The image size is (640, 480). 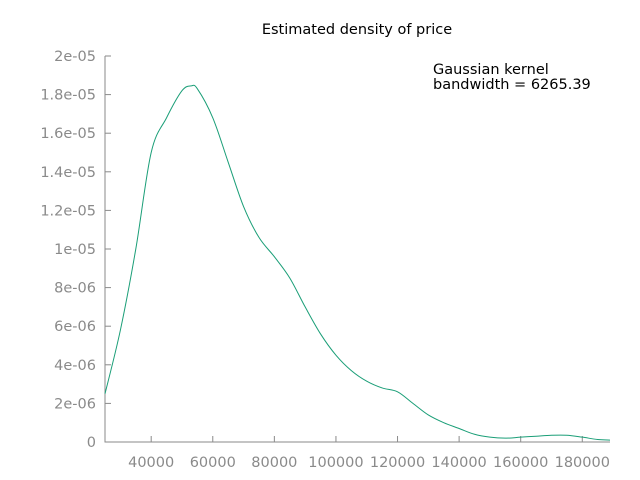 I want to click on y-tick-label: 6e-06, so click(x=75, y=327).